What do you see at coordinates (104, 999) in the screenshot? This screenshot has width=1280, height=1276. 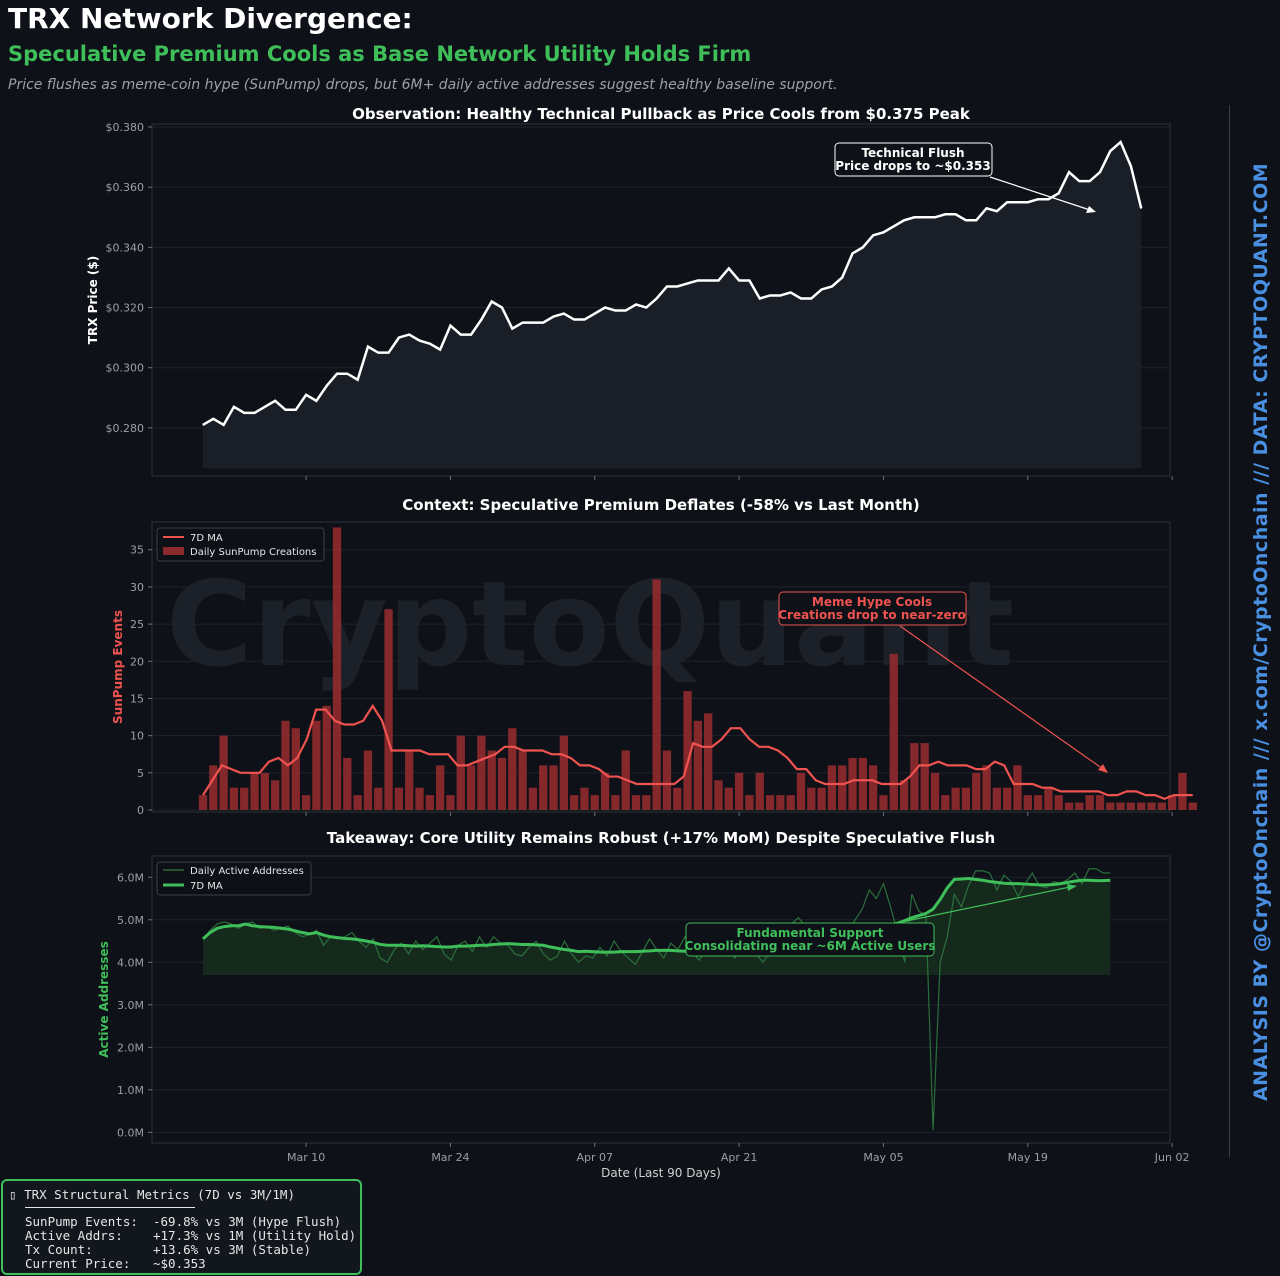 I see `y-axis-label: Active Addresses` at bounding box center [104, 999].